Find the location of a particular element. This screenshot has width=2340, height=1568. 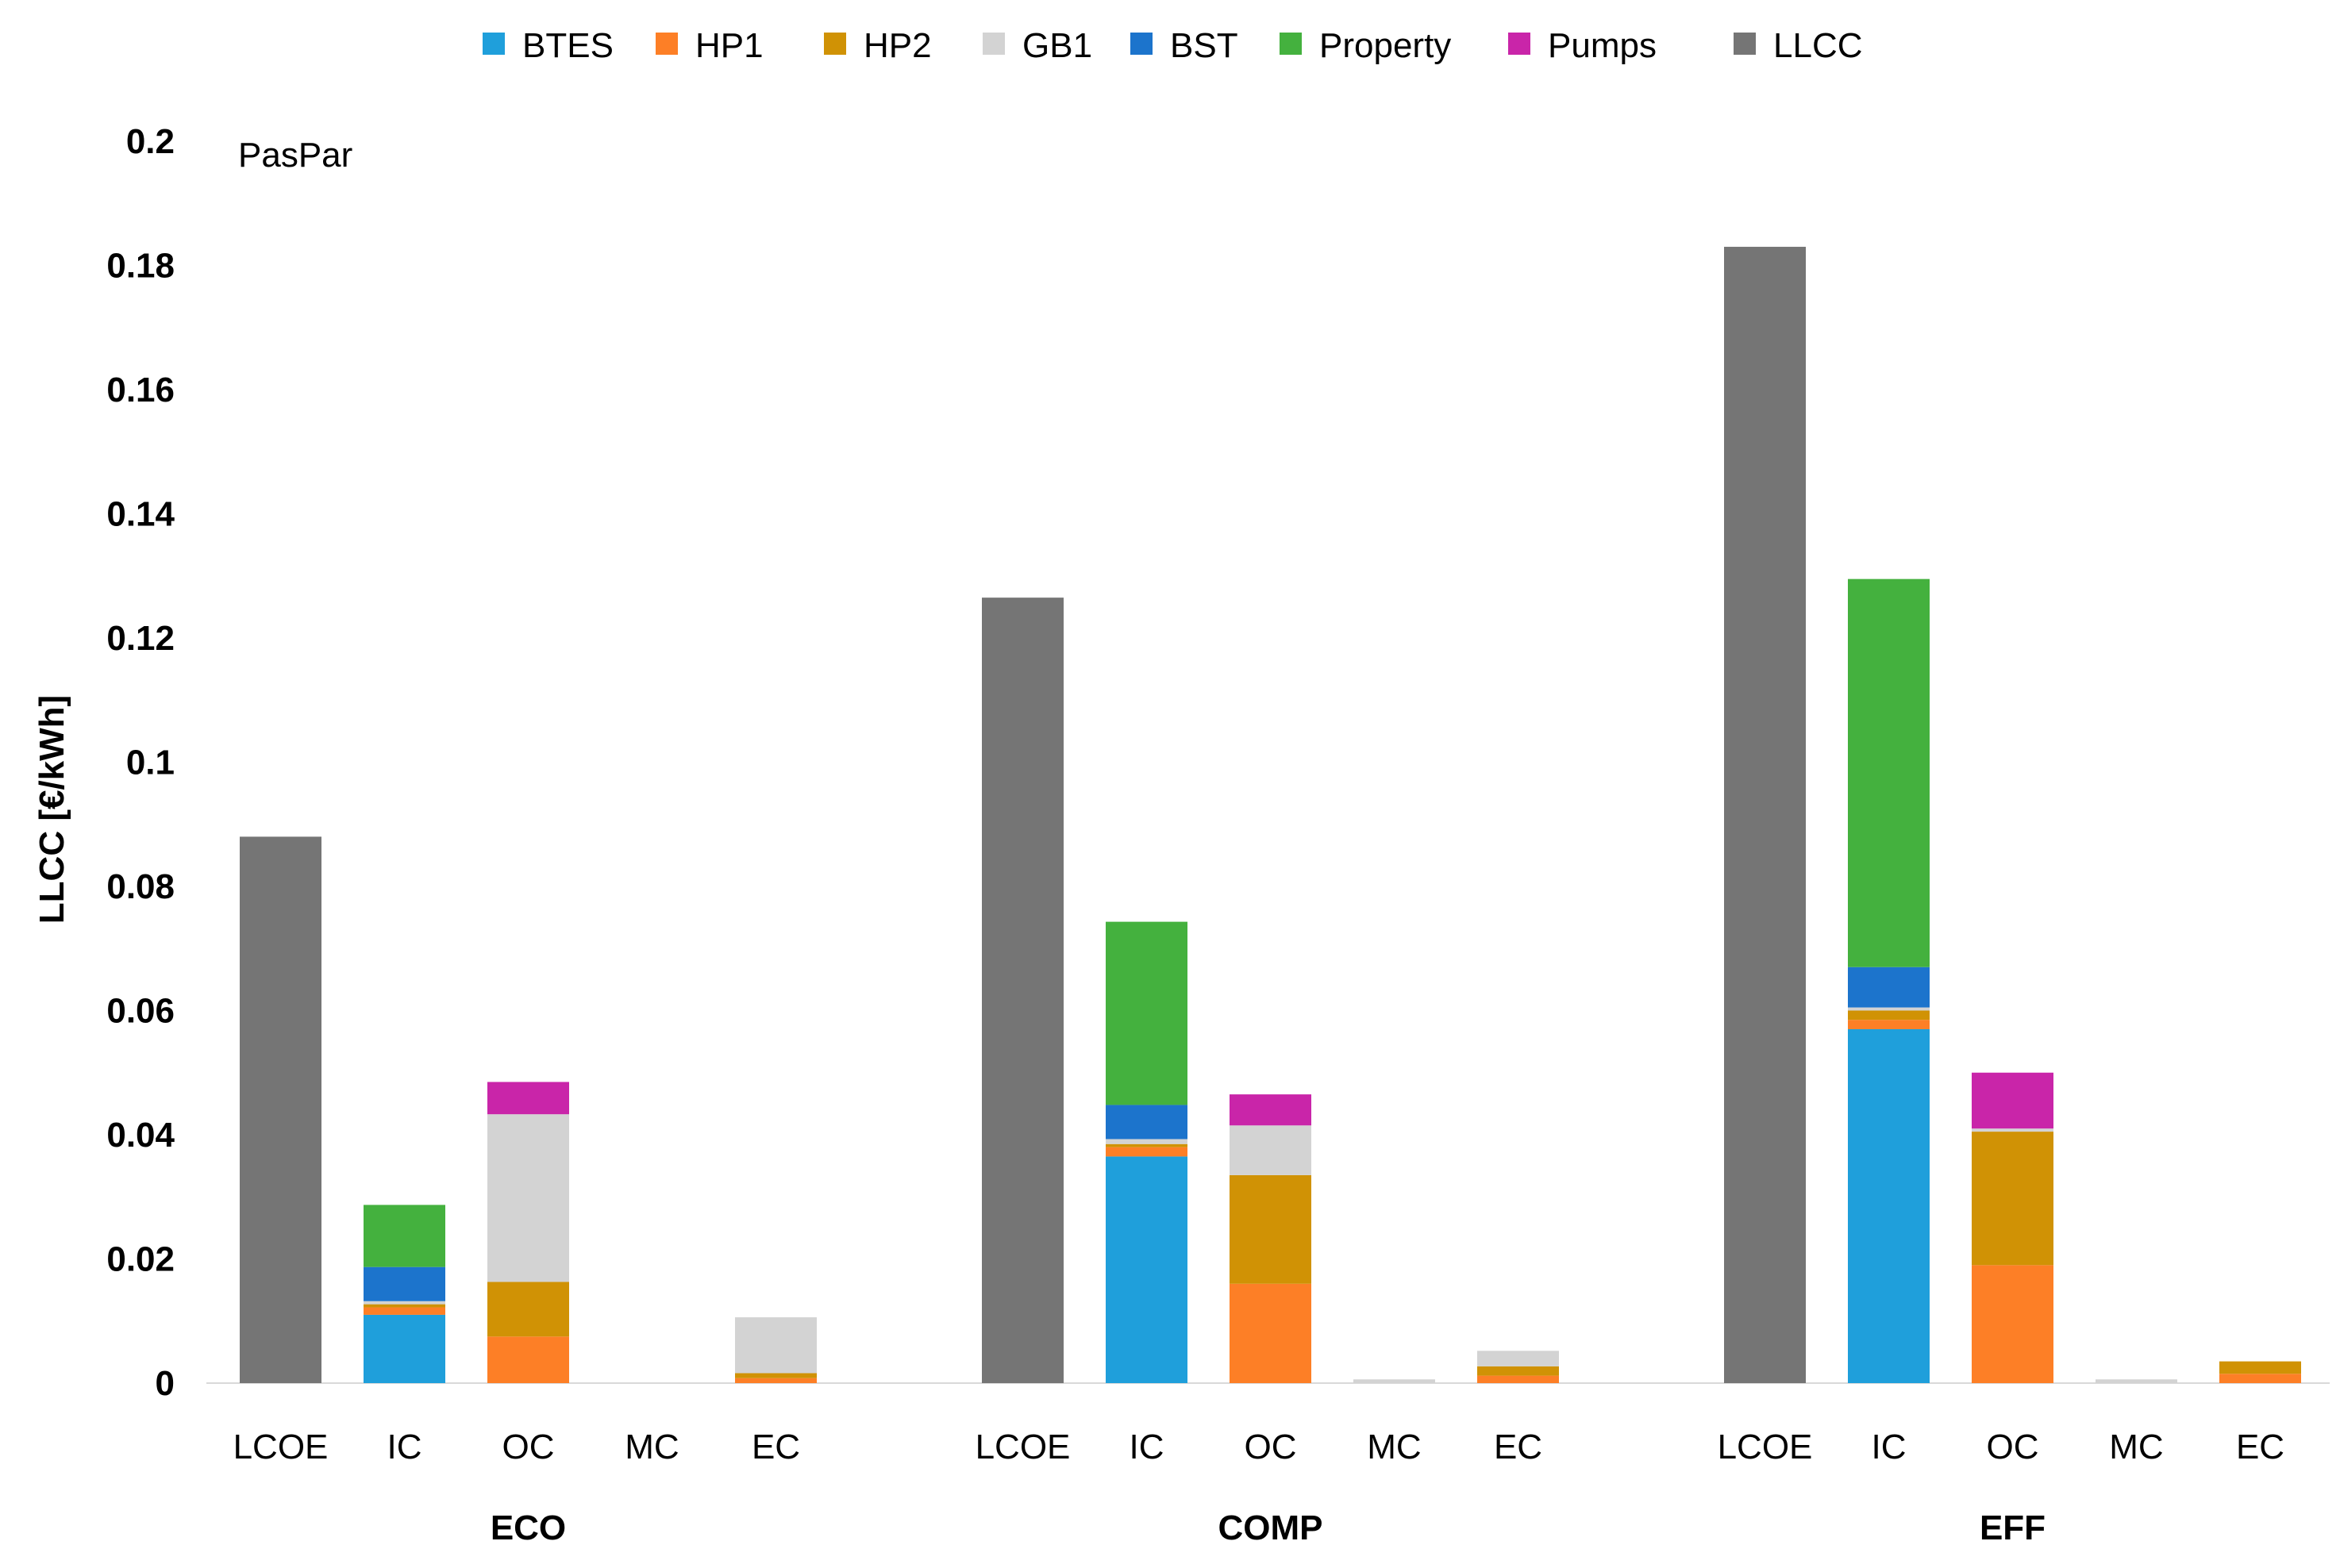

legend-swatch-llcc is located at coordinates (1745, 44).